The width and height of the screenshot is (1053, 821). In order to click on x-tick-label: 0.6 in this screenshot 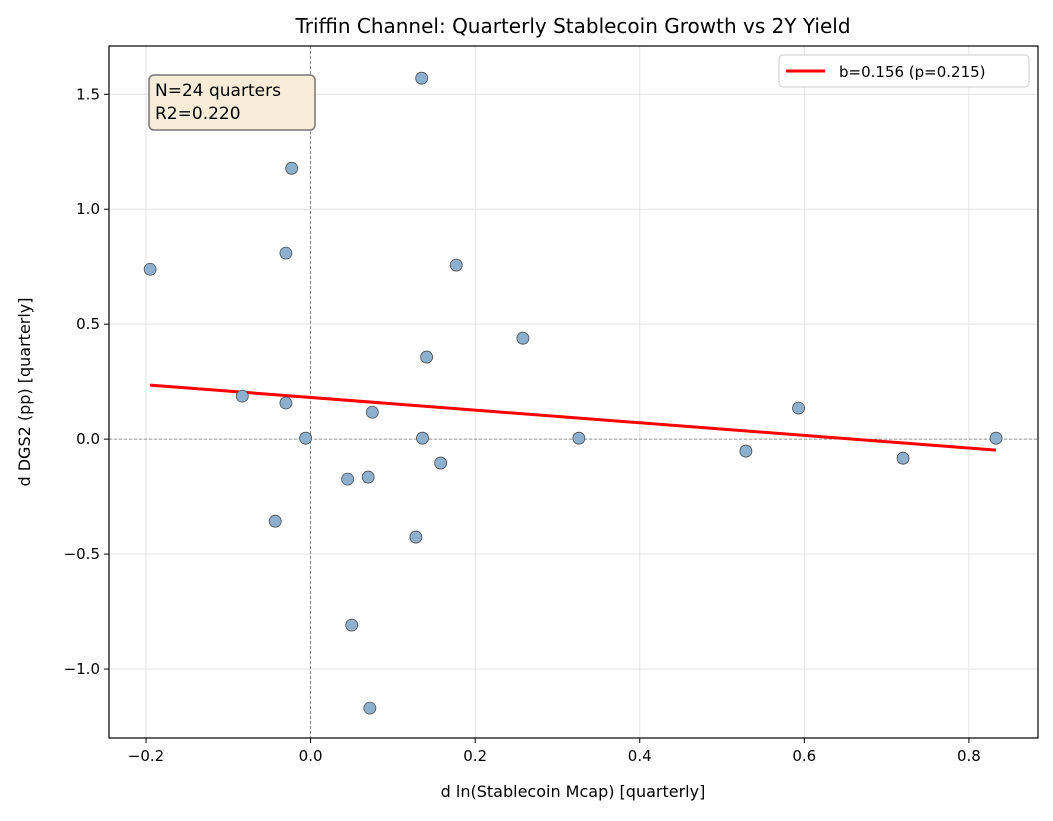, I will do `click(804, 756)`.